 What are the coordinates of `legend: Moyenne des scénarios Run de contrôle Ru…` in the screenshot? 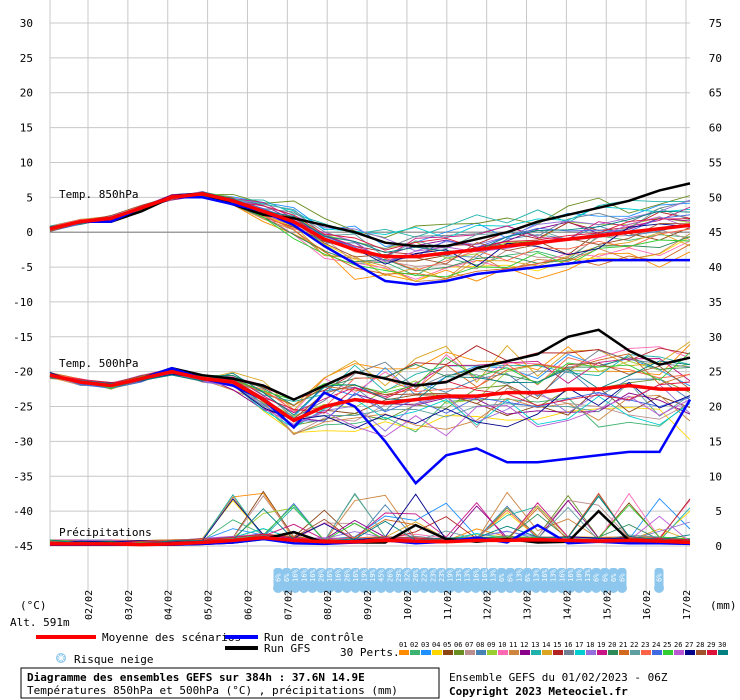 It's located at (382, 648).